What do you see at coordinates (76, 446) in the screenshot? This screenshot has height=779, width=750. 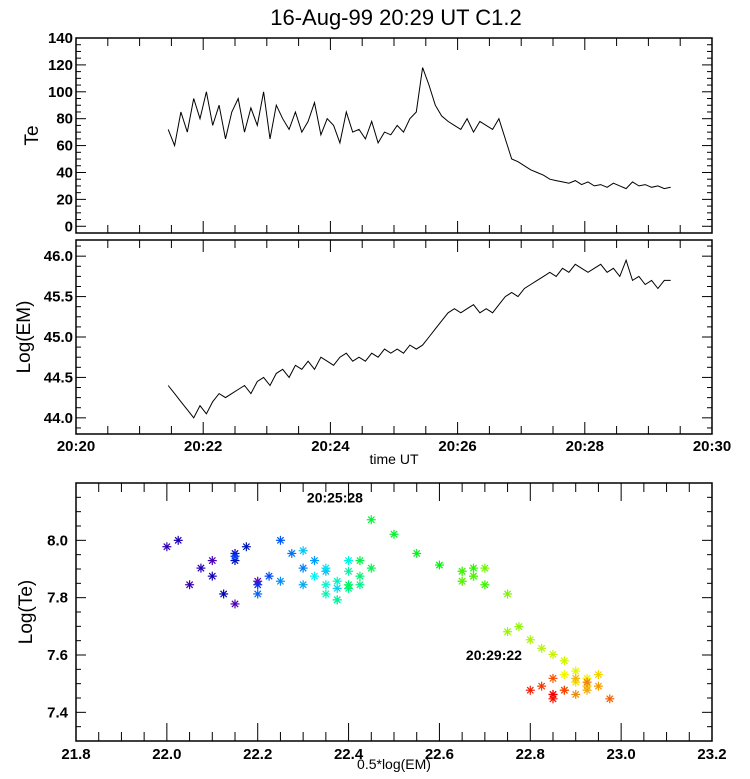 I see `x-tick-label: 20:20` at bounding box center [76, 446].